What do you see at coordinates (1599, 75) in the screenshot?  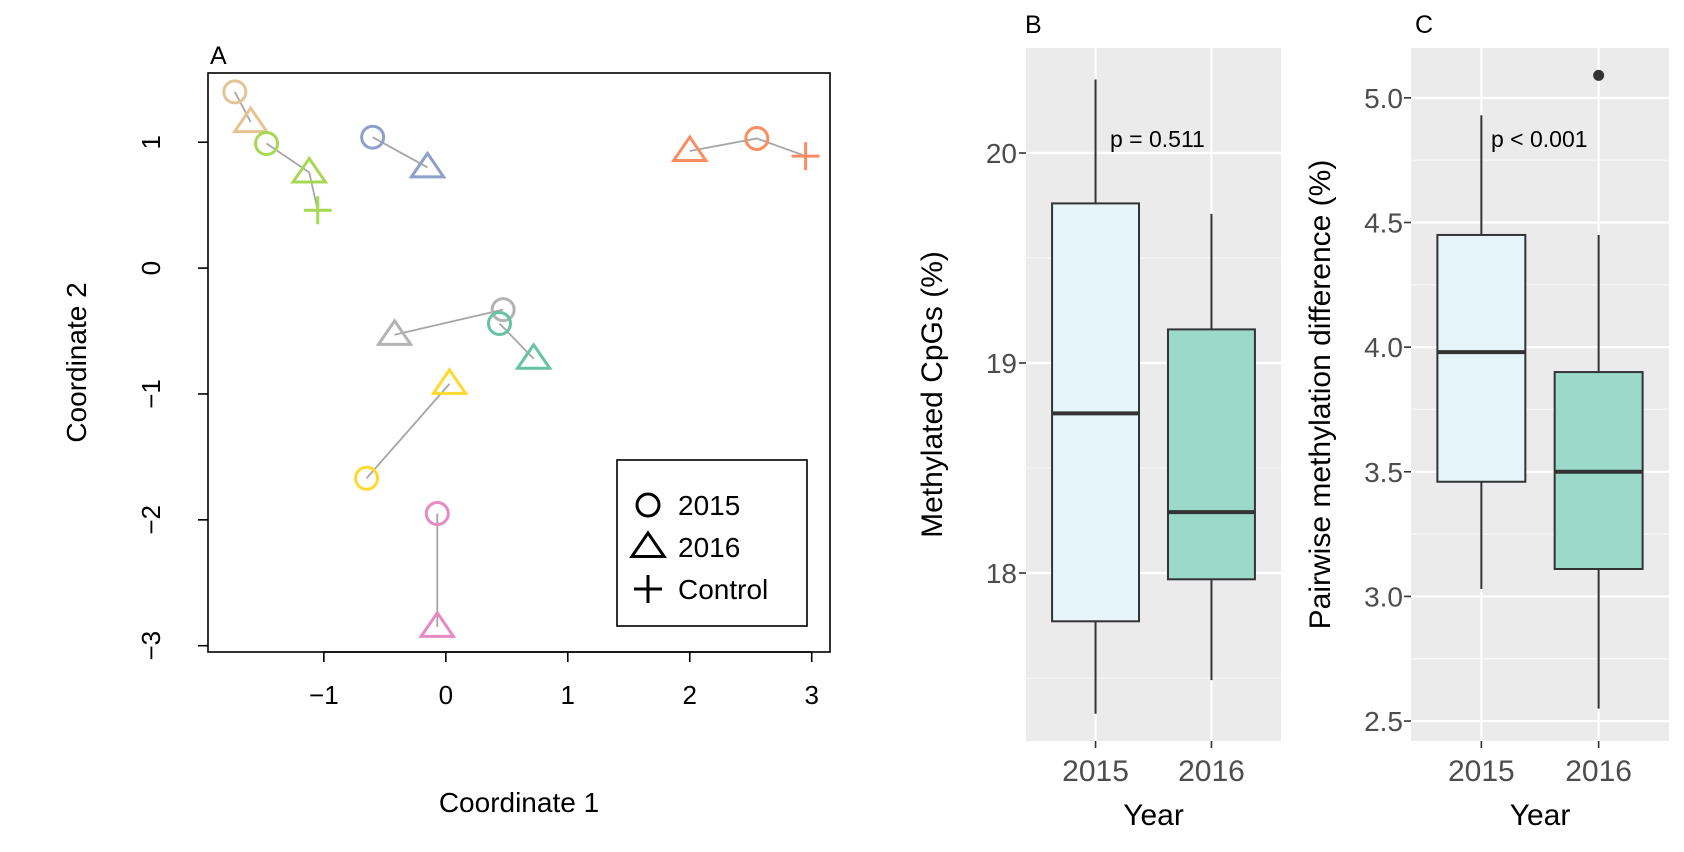 I see `outlier-point` at bounding box center [1599, 75].